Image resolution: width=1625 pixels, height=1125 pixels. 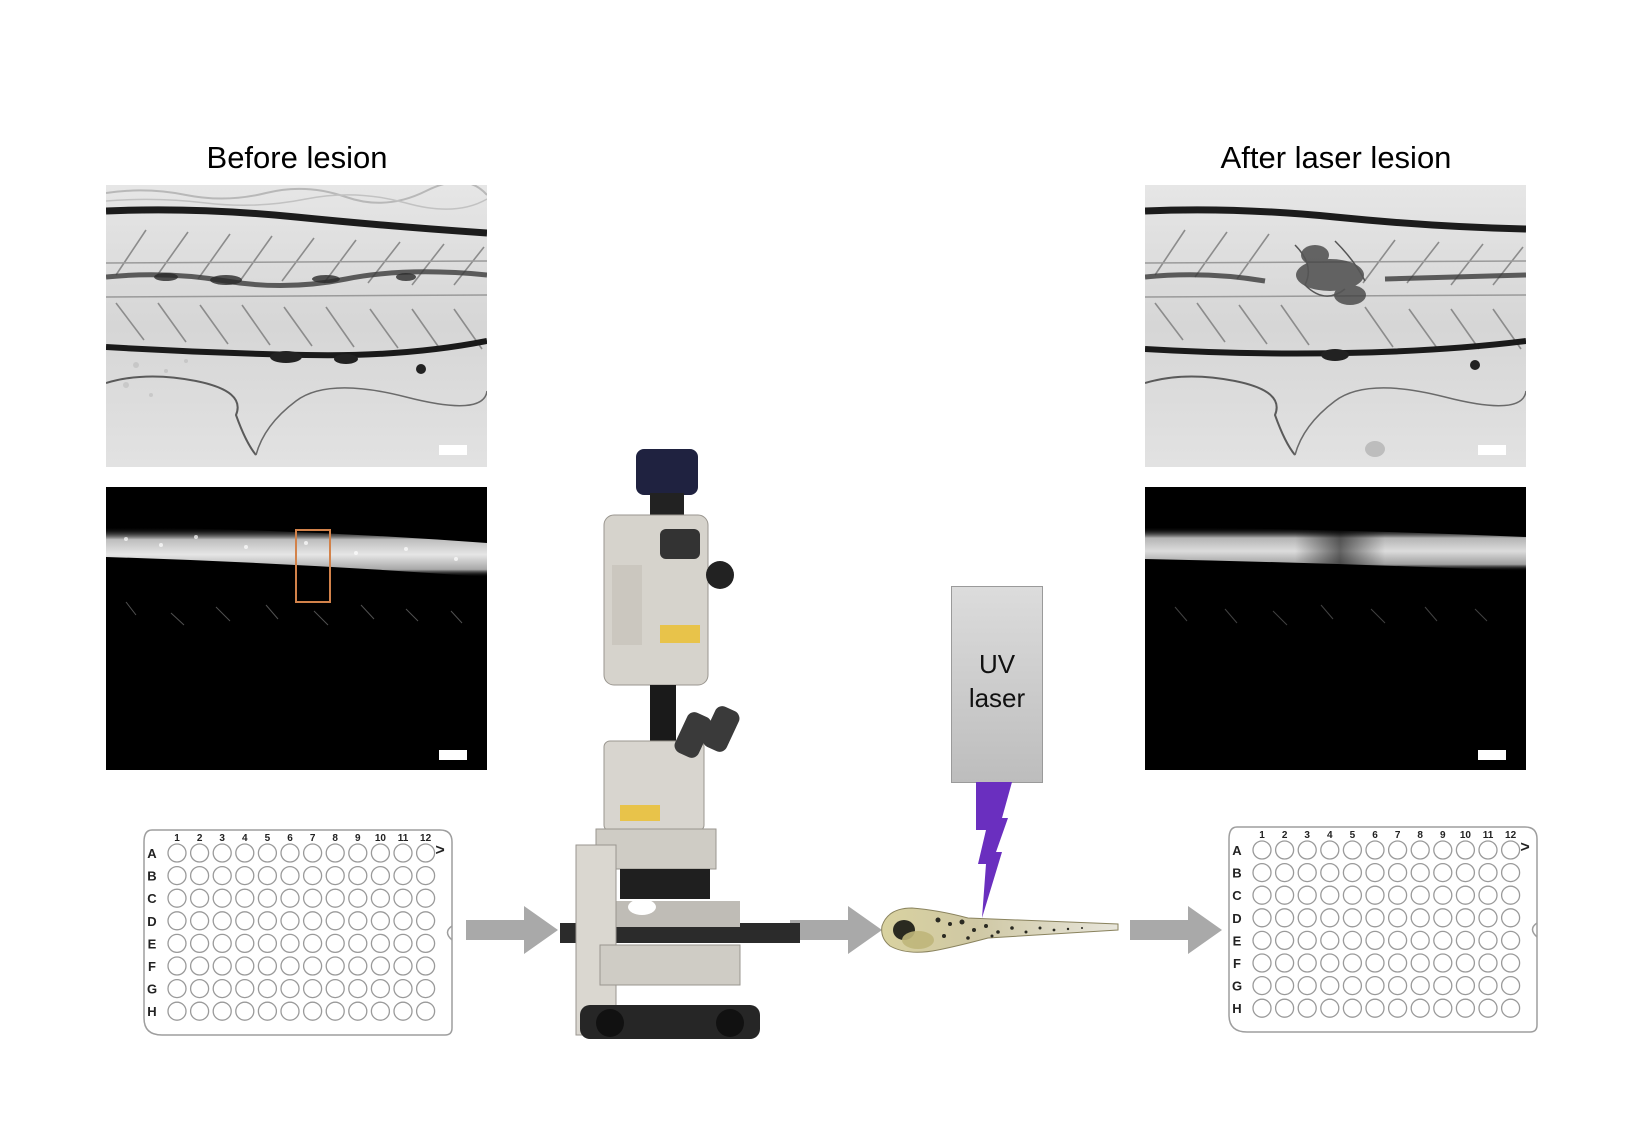 What do you see at coordinates (152, 966) in the screenshot?
I see `plate-row-label: F` at bounding box center [152, 966].